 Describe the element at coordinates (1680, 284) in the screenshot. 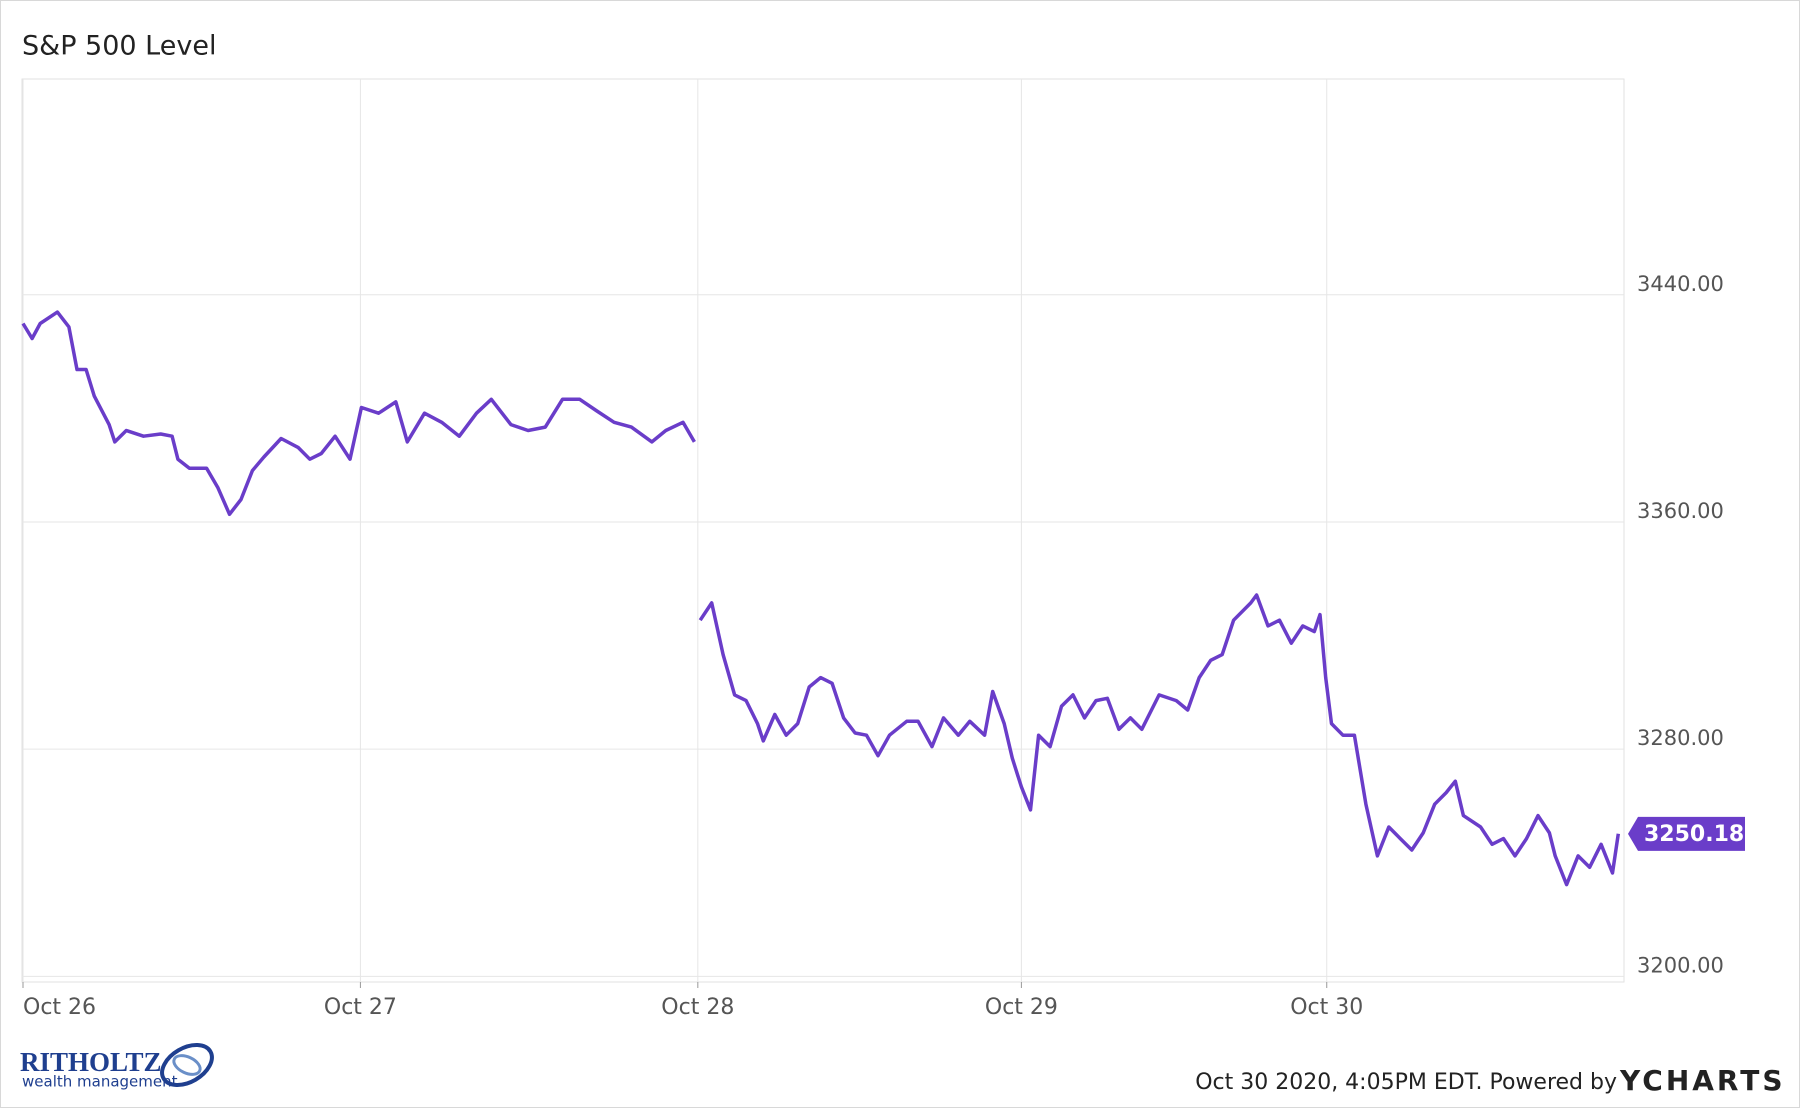

I see `y-tick-label: 3440.00` at that location.